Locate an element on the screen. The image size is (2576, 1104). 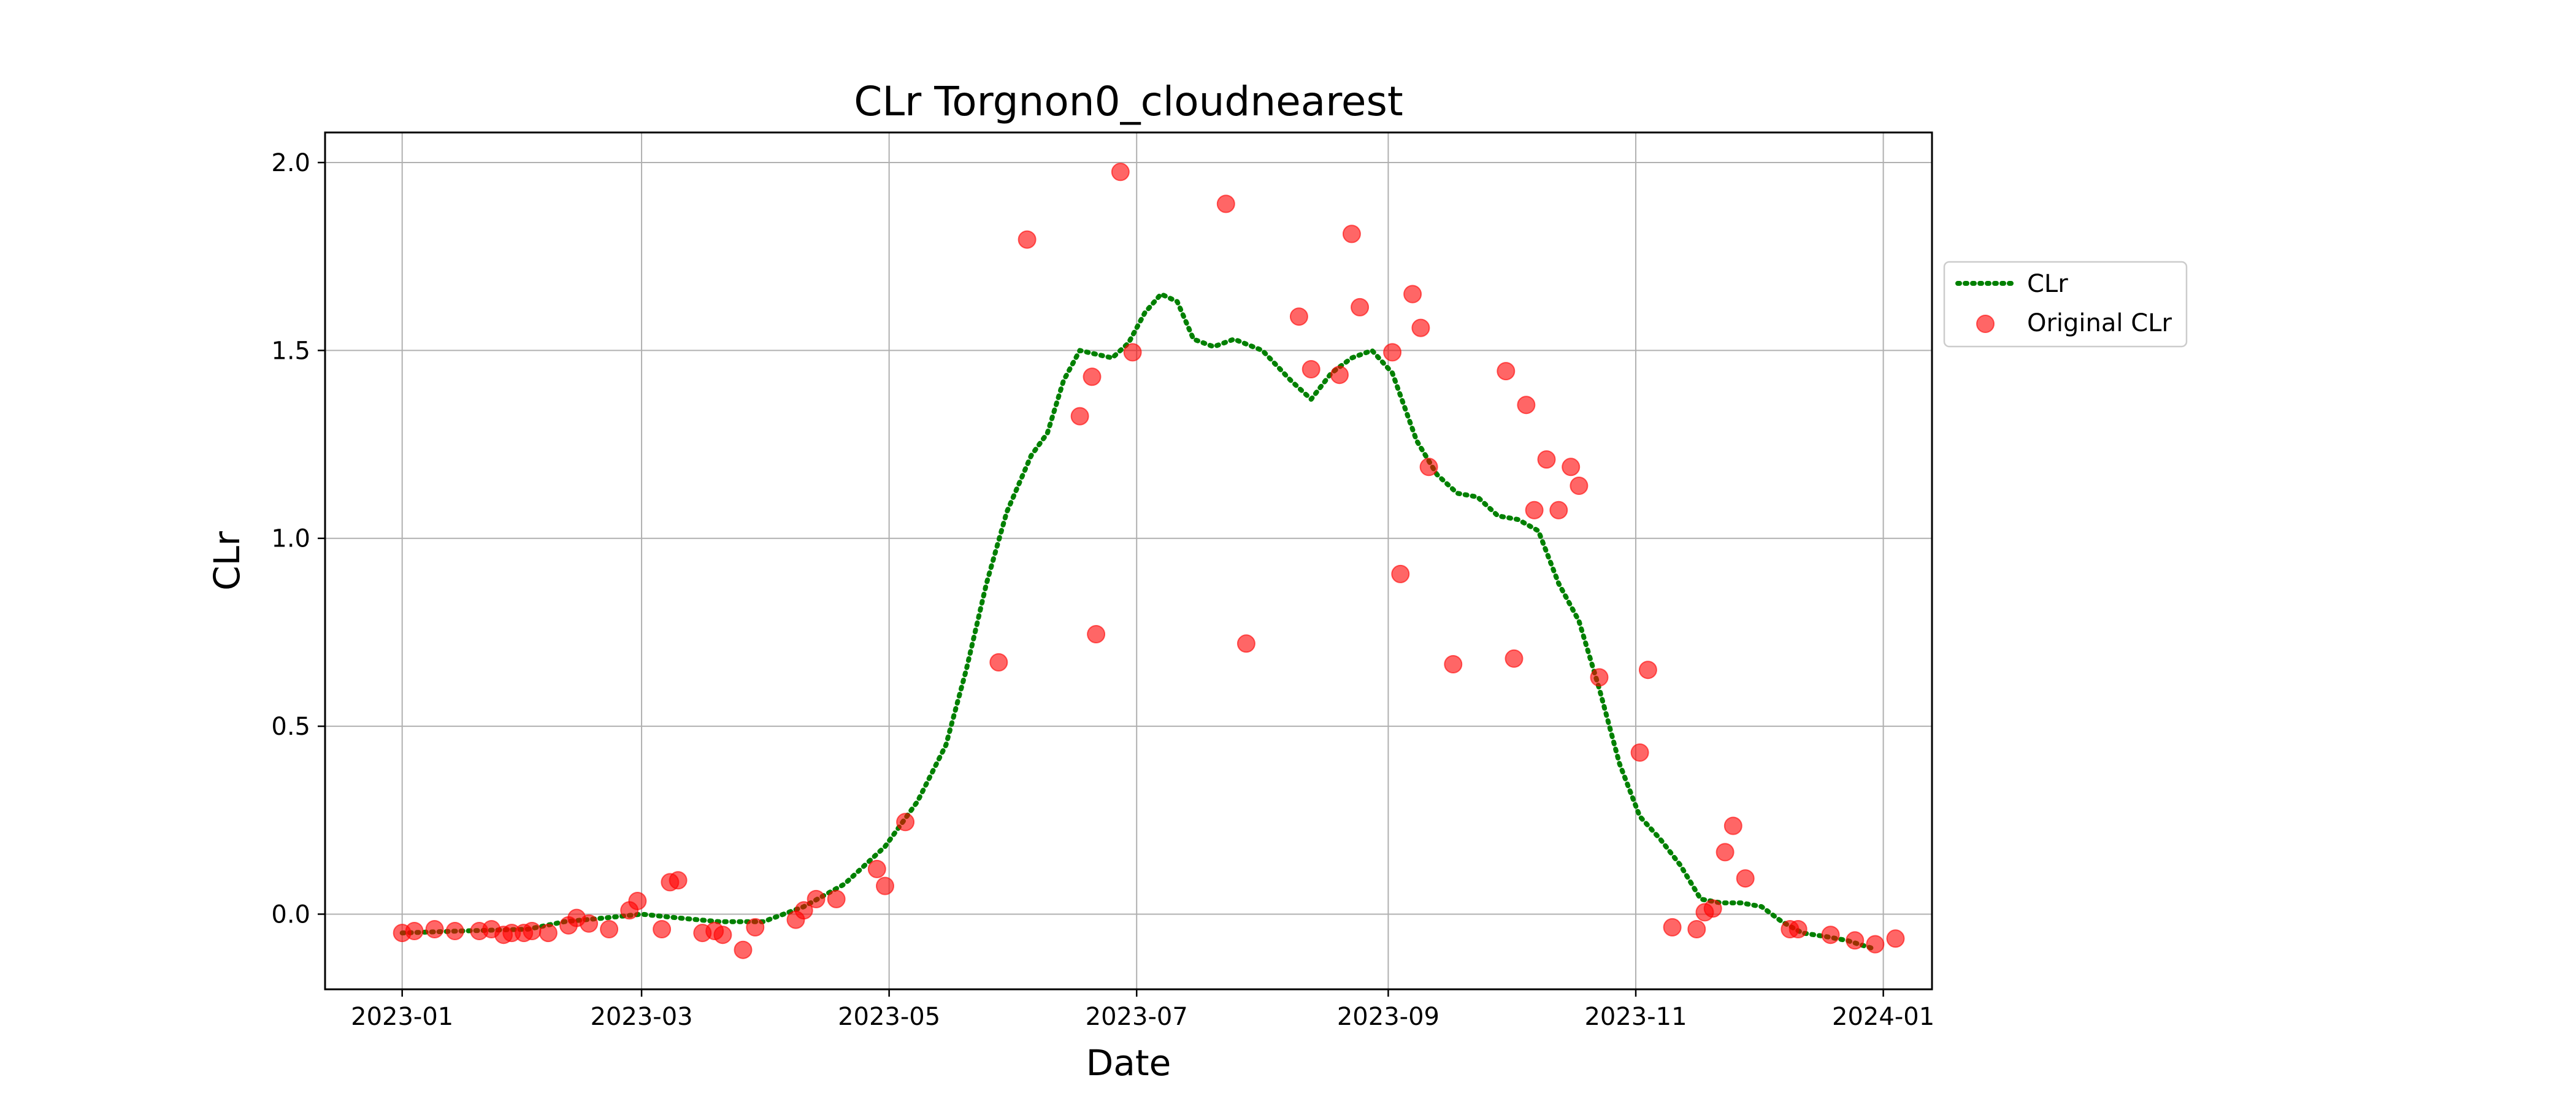
x-tick-label: 2023-03 is located at coordinates (641, 1017).